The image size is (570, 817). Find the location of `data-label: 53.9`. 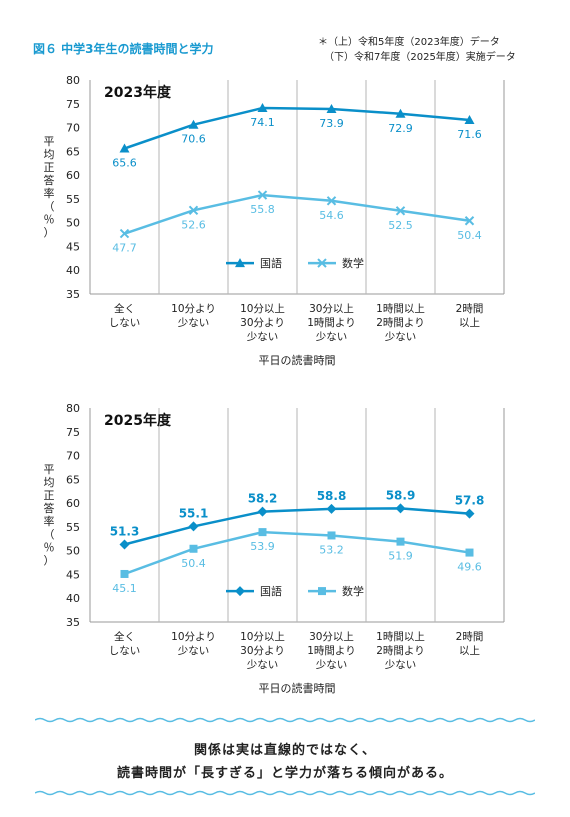

data-label: 53.9 is located at coordinates (262, 546).